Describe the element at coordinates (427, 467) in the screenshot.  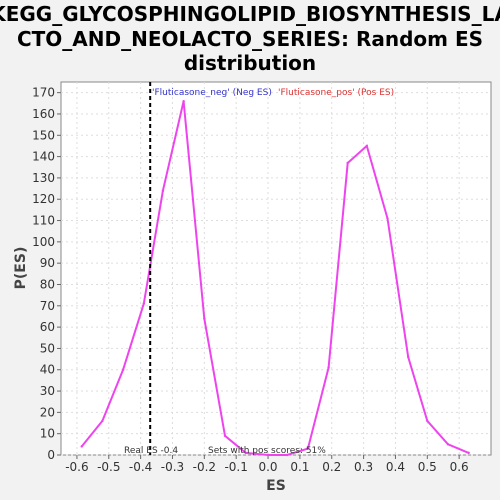
I see `x-tick-label: 0.5` at that location.